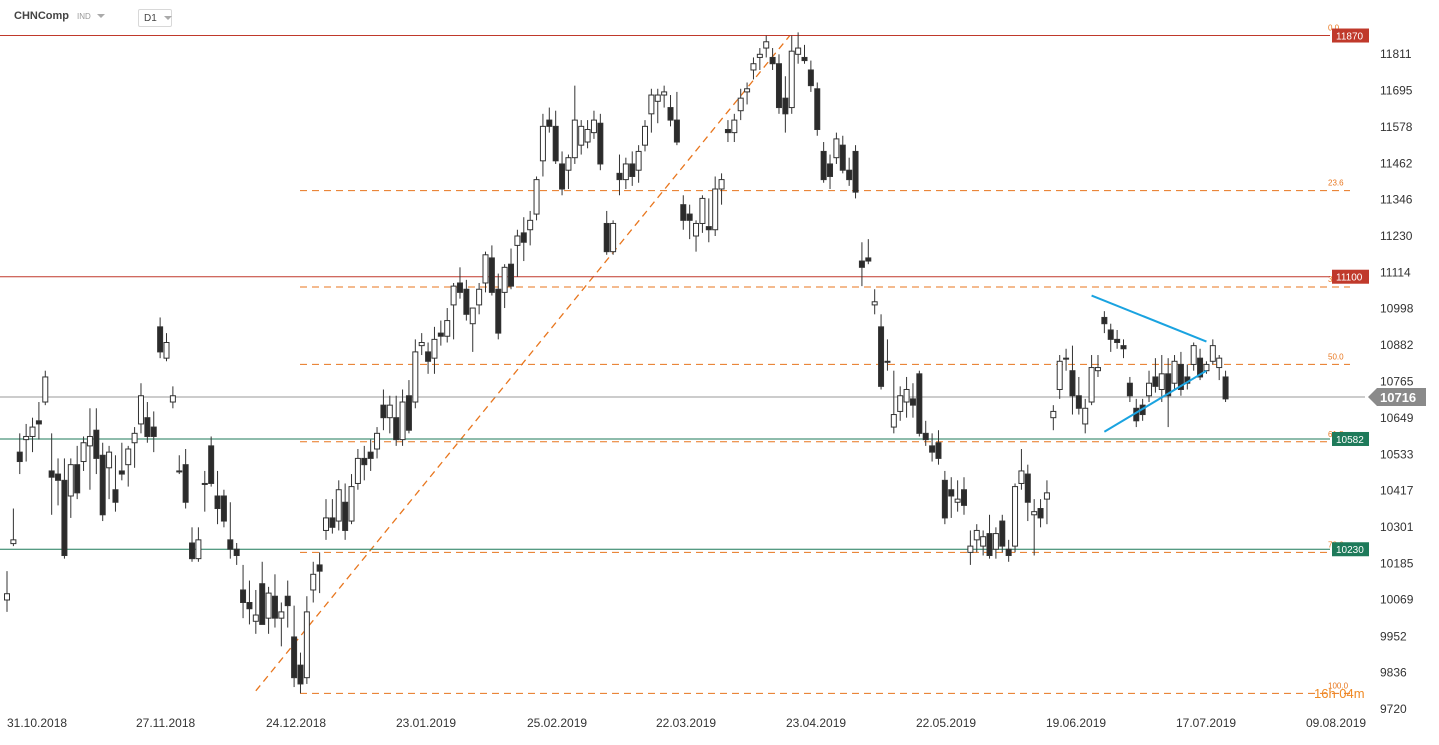 The image size is (1439, 745). I want to click on symbol-selector: CHNComp IND, so click(59, 16).